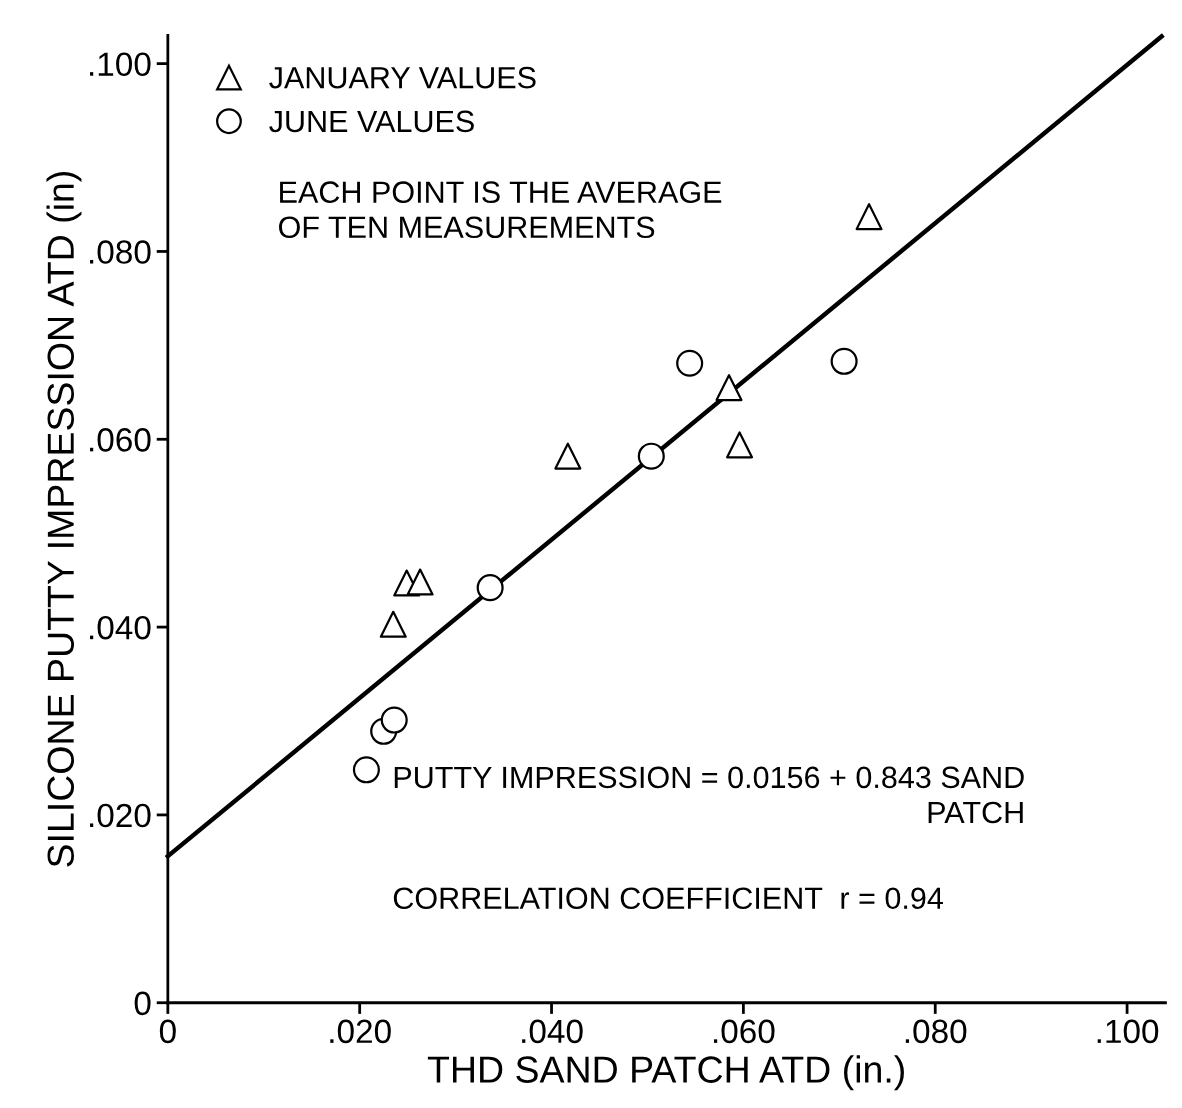  I want to click on y-tick-label: .100, so click(120, 64).